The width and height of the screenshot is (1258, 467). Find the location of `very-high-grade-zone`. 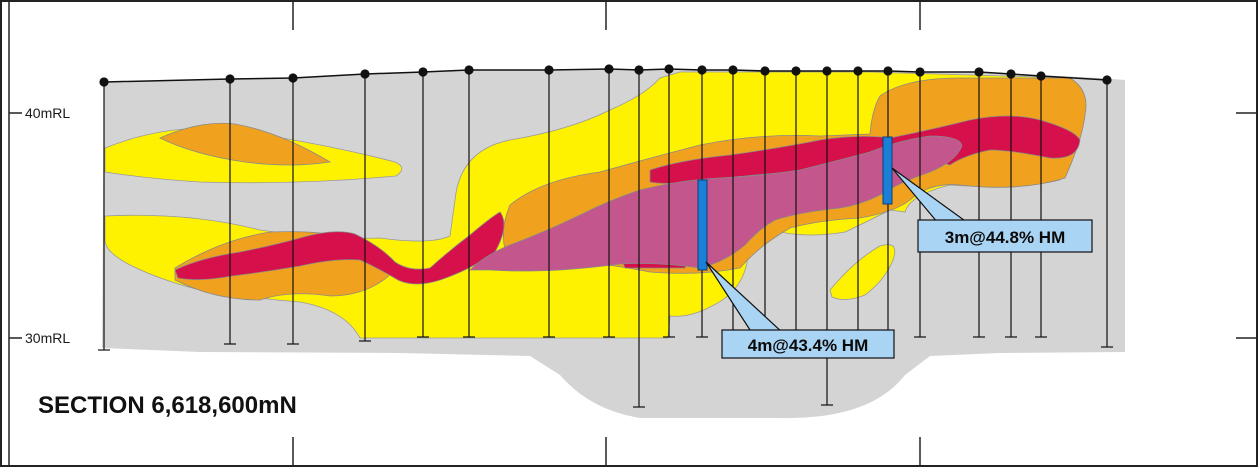

very-high-grade-zone is located at coordinates (716, 203).